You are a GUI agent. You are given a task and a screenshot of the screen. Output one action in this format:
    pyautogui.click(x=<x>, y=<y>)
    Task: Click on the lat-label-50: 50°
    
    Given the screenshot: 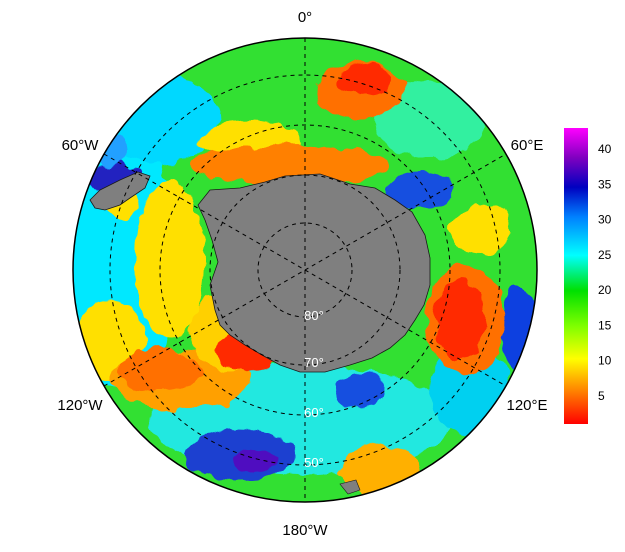 What is the action you would take?
    pyautogui.click(x=314, y=462)
    